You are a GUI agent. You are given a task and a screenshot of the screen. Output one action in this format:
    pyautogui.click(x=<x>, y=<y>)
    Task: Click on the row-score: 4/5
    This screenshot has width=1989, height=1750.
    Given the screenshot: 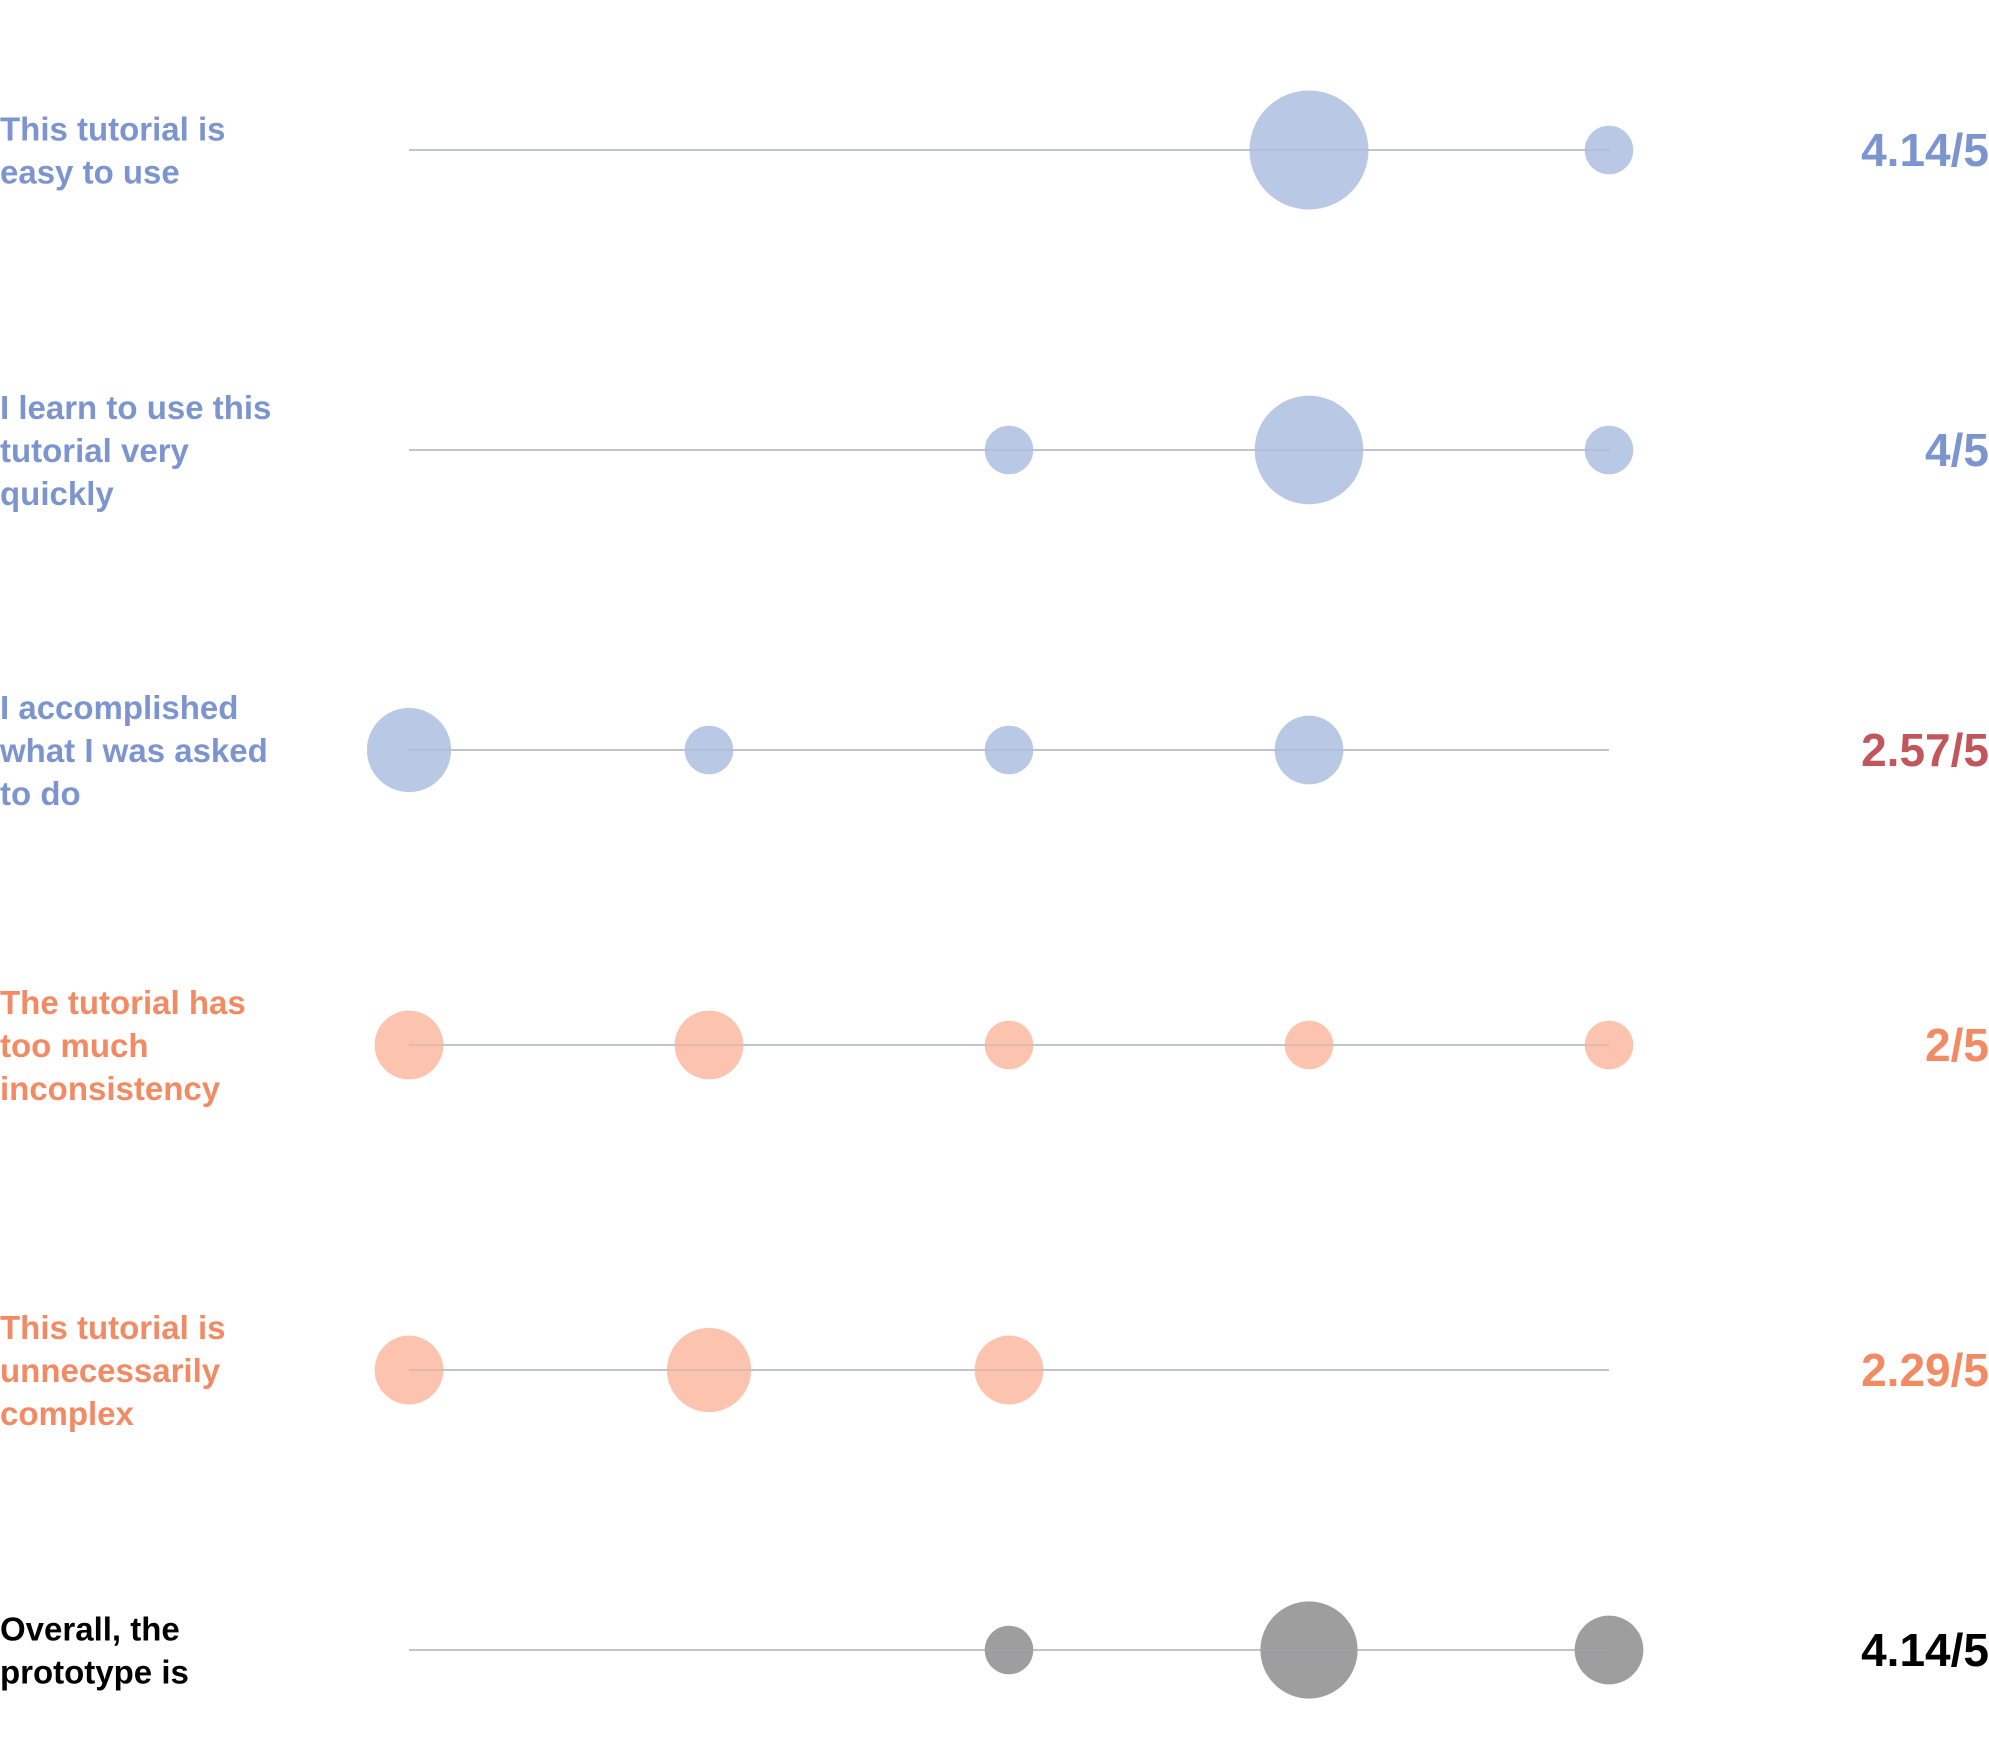 What is the action you would take?
    pyautogui.click(x=1957, y=450)
    